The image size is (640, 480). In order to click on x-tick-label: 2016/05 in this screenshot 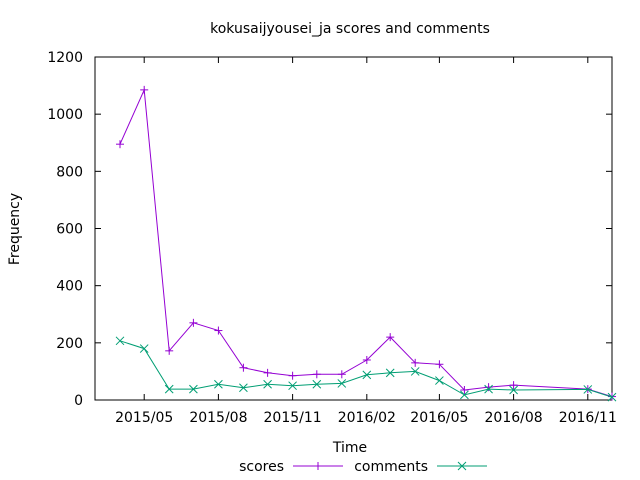, I will do `click(439, 418)`.